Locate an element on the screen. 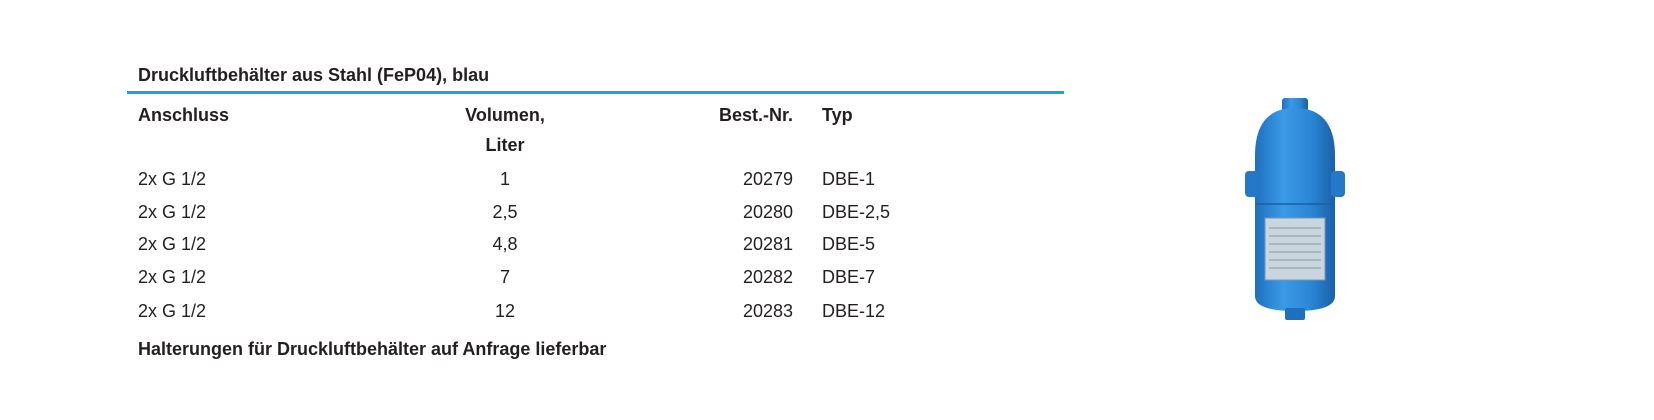 The image size is (1654, 420). cell-volumen: 2,5 is located at coordinates (505, 212).